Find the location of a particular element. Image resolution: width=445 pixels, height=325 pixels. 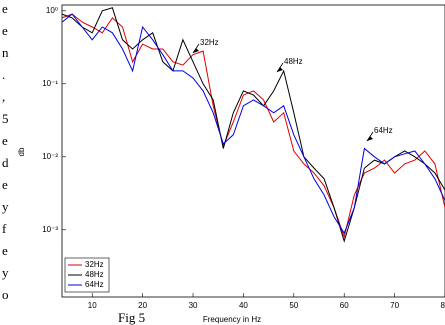

x-tick-label: 30 is located at coordinates (193, 305).